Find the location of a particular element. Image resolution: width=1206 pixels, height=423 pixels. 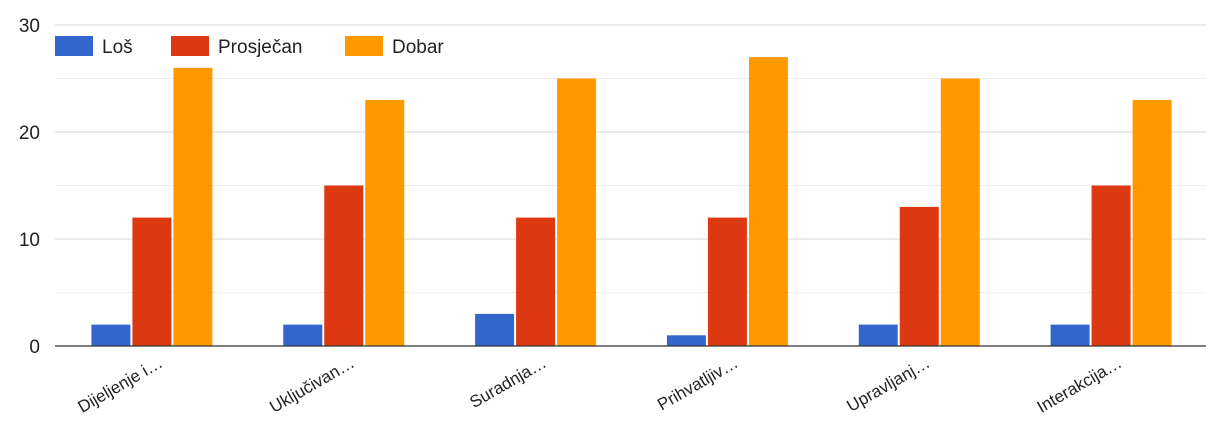

y-axis-ticks: 0 10 20 30 is located at coordinates (29, 187).